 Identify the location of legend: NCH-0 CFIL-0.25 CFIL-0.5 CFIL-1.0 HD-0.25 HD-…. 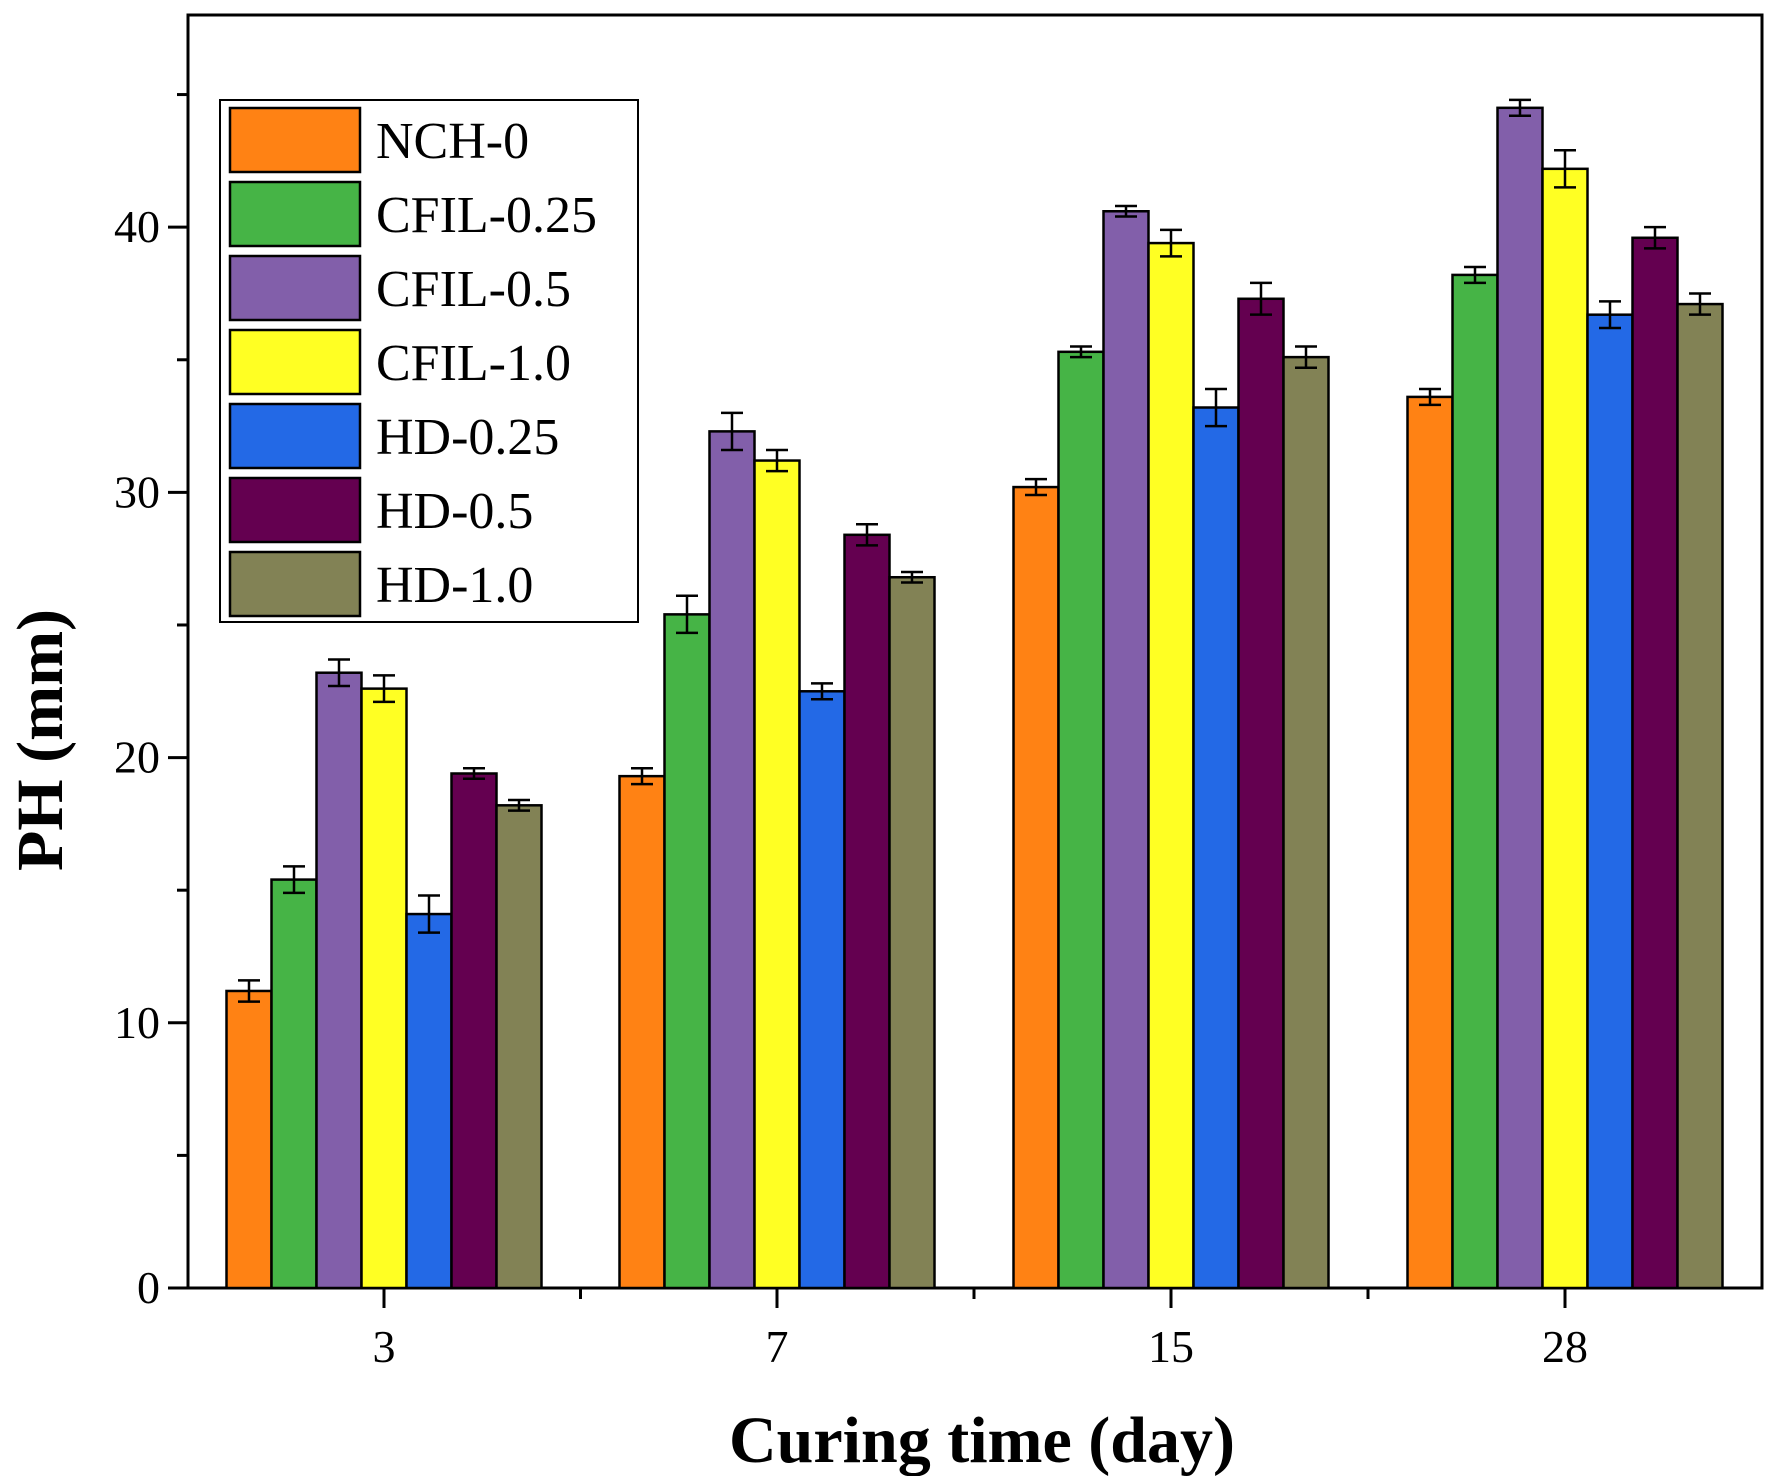
(429, 361).